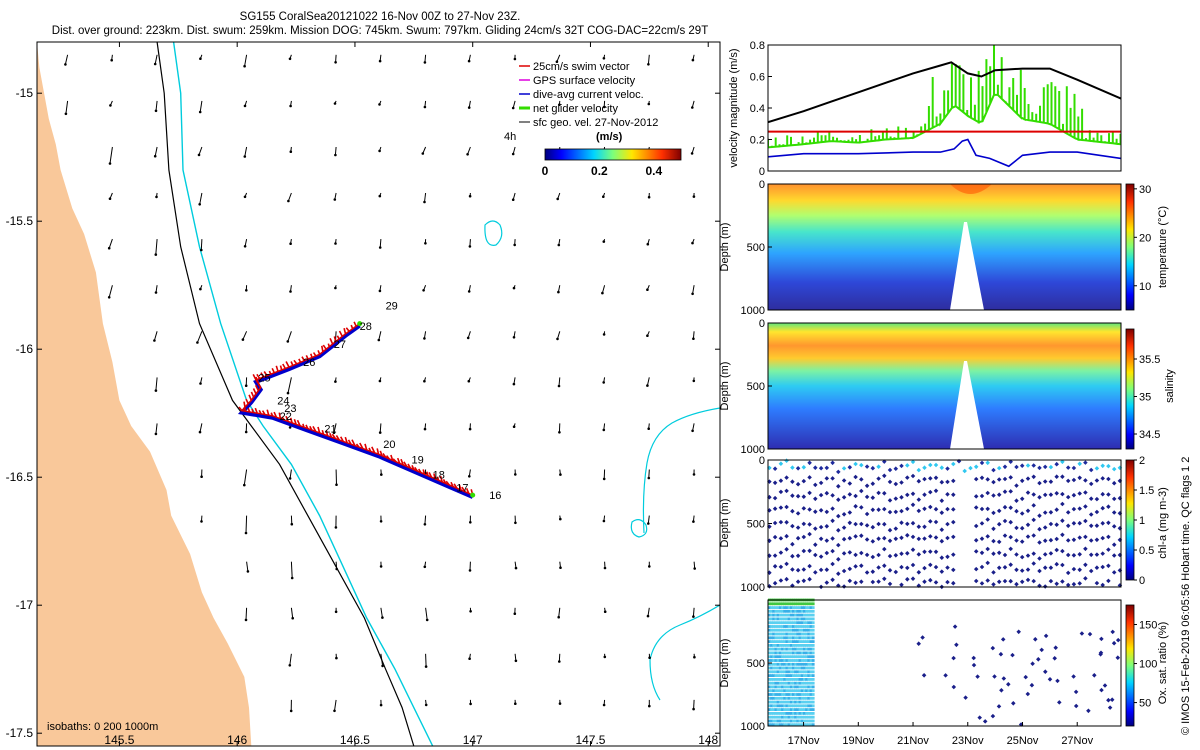 The width and height of the screenshot is (1200, 750). Describe the element at coordinates (1142, 581) in the screenshot. I see `cbar-tick-label: 0` at that location.